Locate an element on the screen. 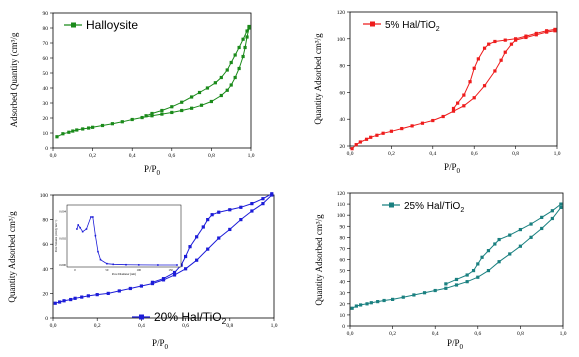 The width and height of the screenshot is (579, 357). y-tick-label: 90 is located at coordinates (343, 227).